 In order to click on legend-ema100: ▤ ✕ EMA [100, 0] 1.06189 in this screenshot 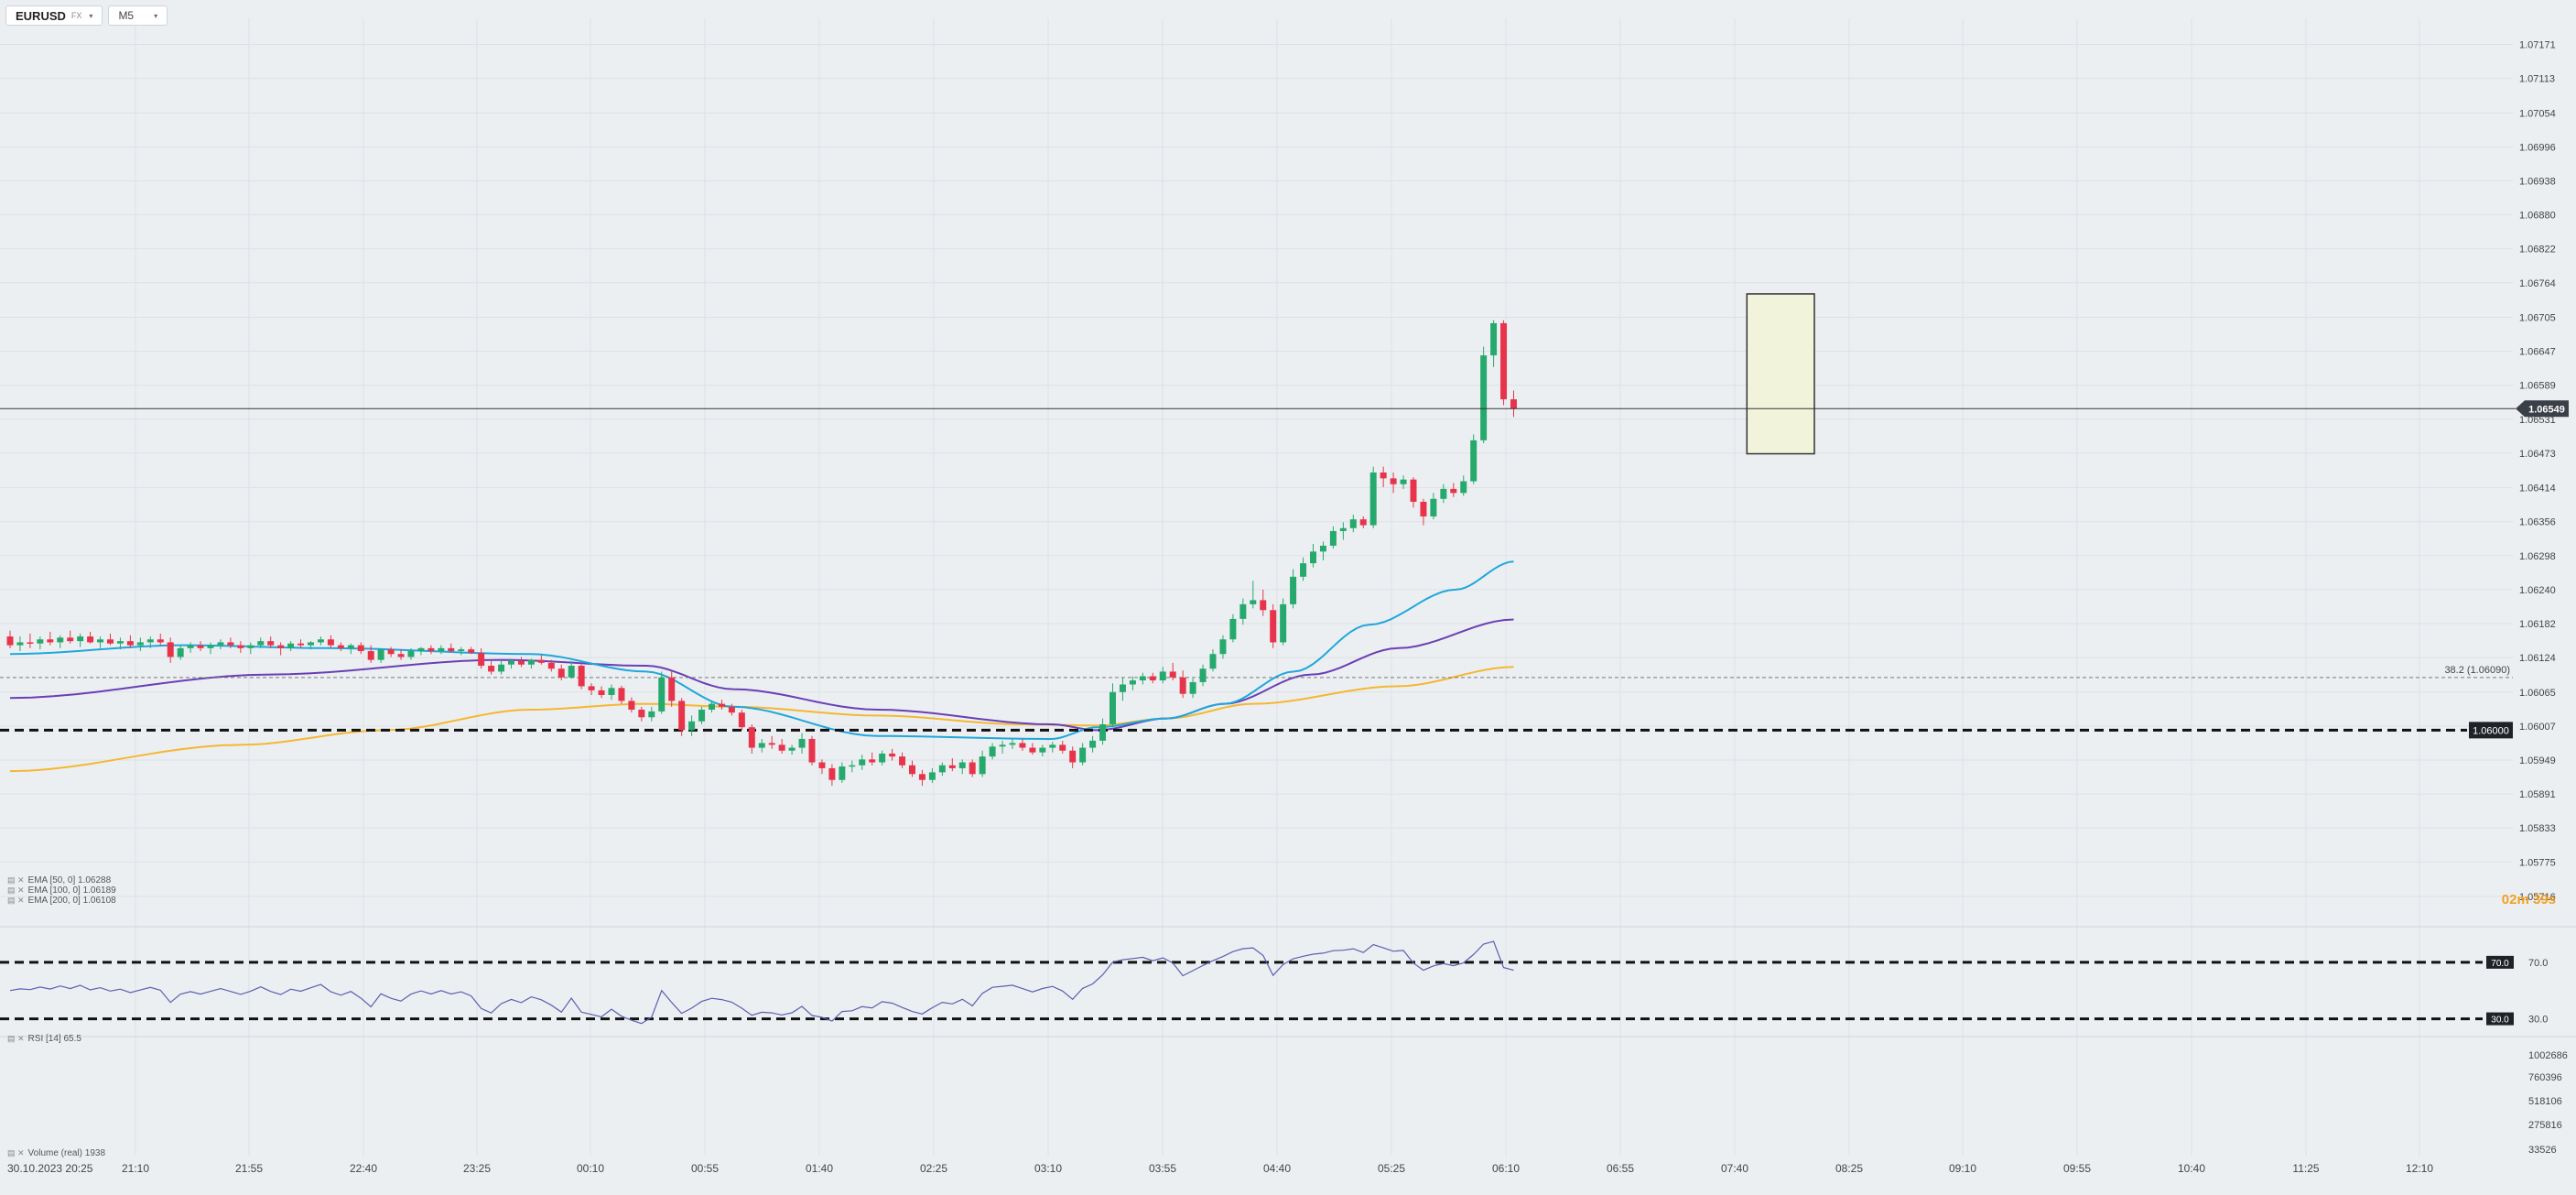, I will do `click(62, 890)`.